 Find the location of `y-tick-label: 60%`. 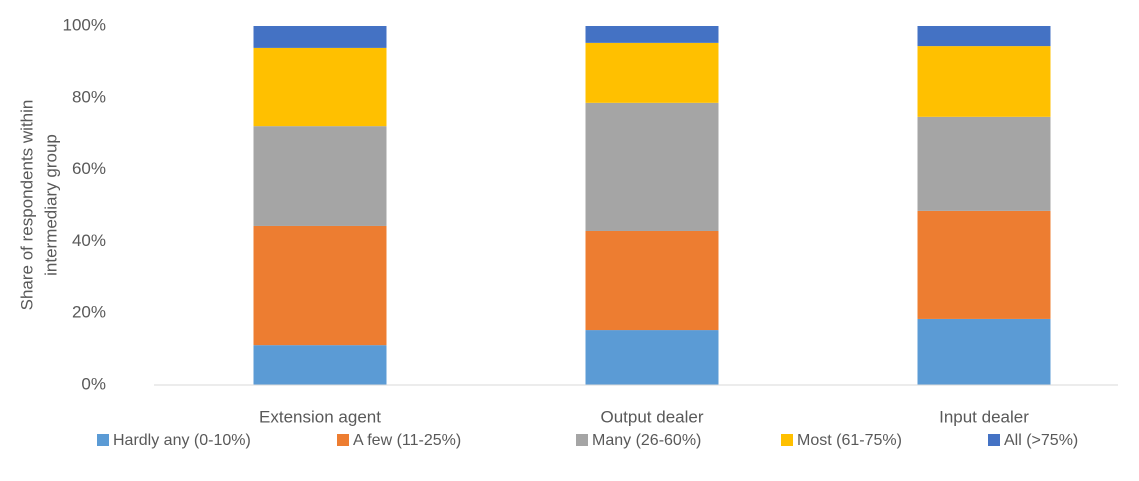

y-tick-label: 60% is located at coordinates (89, 168).